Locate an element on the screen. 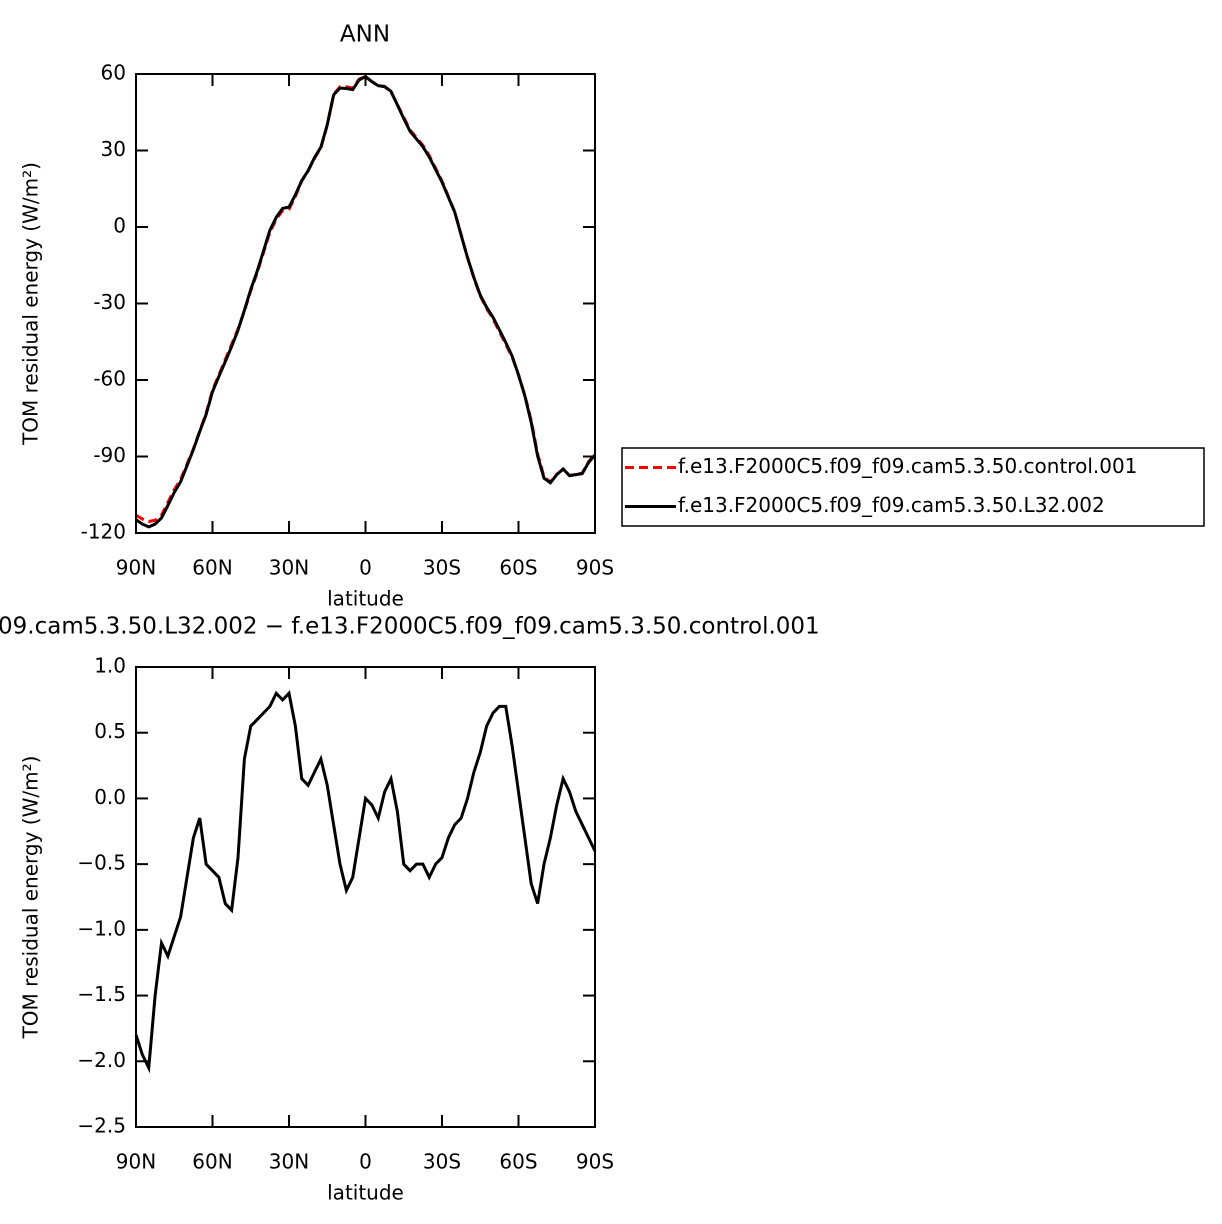 The height and width of the screenshot is (1224, 1222). y-tick-label: 0.0 is located at coordinates (110, 797).